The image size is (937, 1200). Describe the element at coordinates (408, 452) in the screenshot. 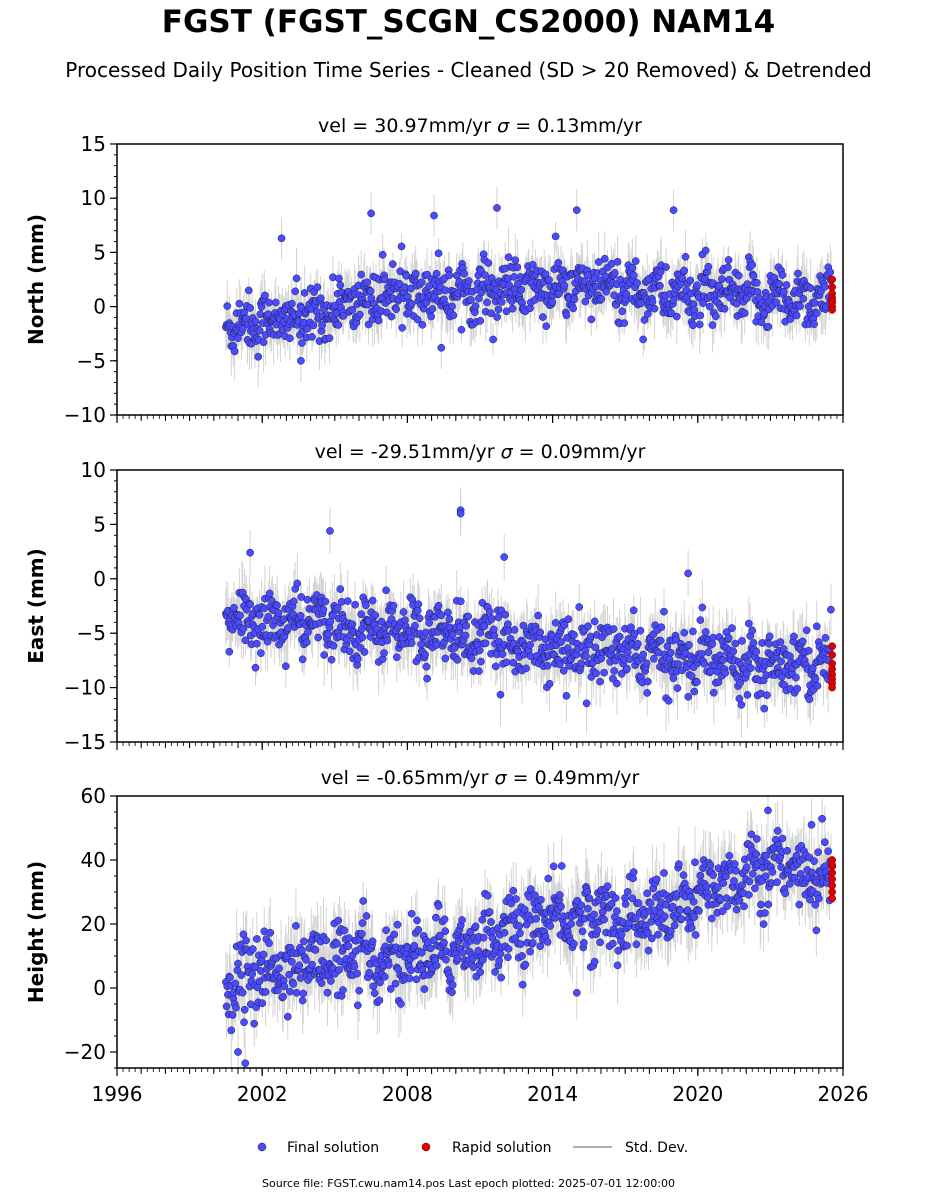

I see `velocity-value: vel = -29.51mm/yr` at that location.